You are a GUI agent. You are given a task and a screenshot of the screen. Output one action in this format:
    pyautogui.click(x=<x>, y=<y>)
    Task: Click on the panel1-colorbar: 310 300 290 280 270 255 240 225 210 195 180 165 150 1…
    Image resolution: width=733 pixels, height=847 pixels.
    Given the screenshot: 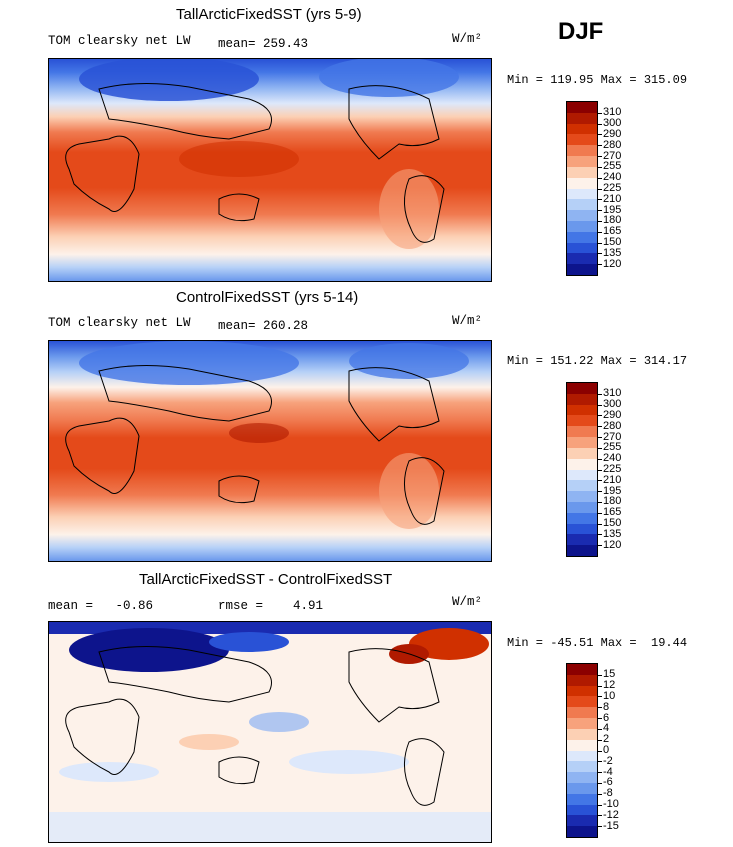 What is the action you would take?
    pyautogui.click(x=593, y=188)
    